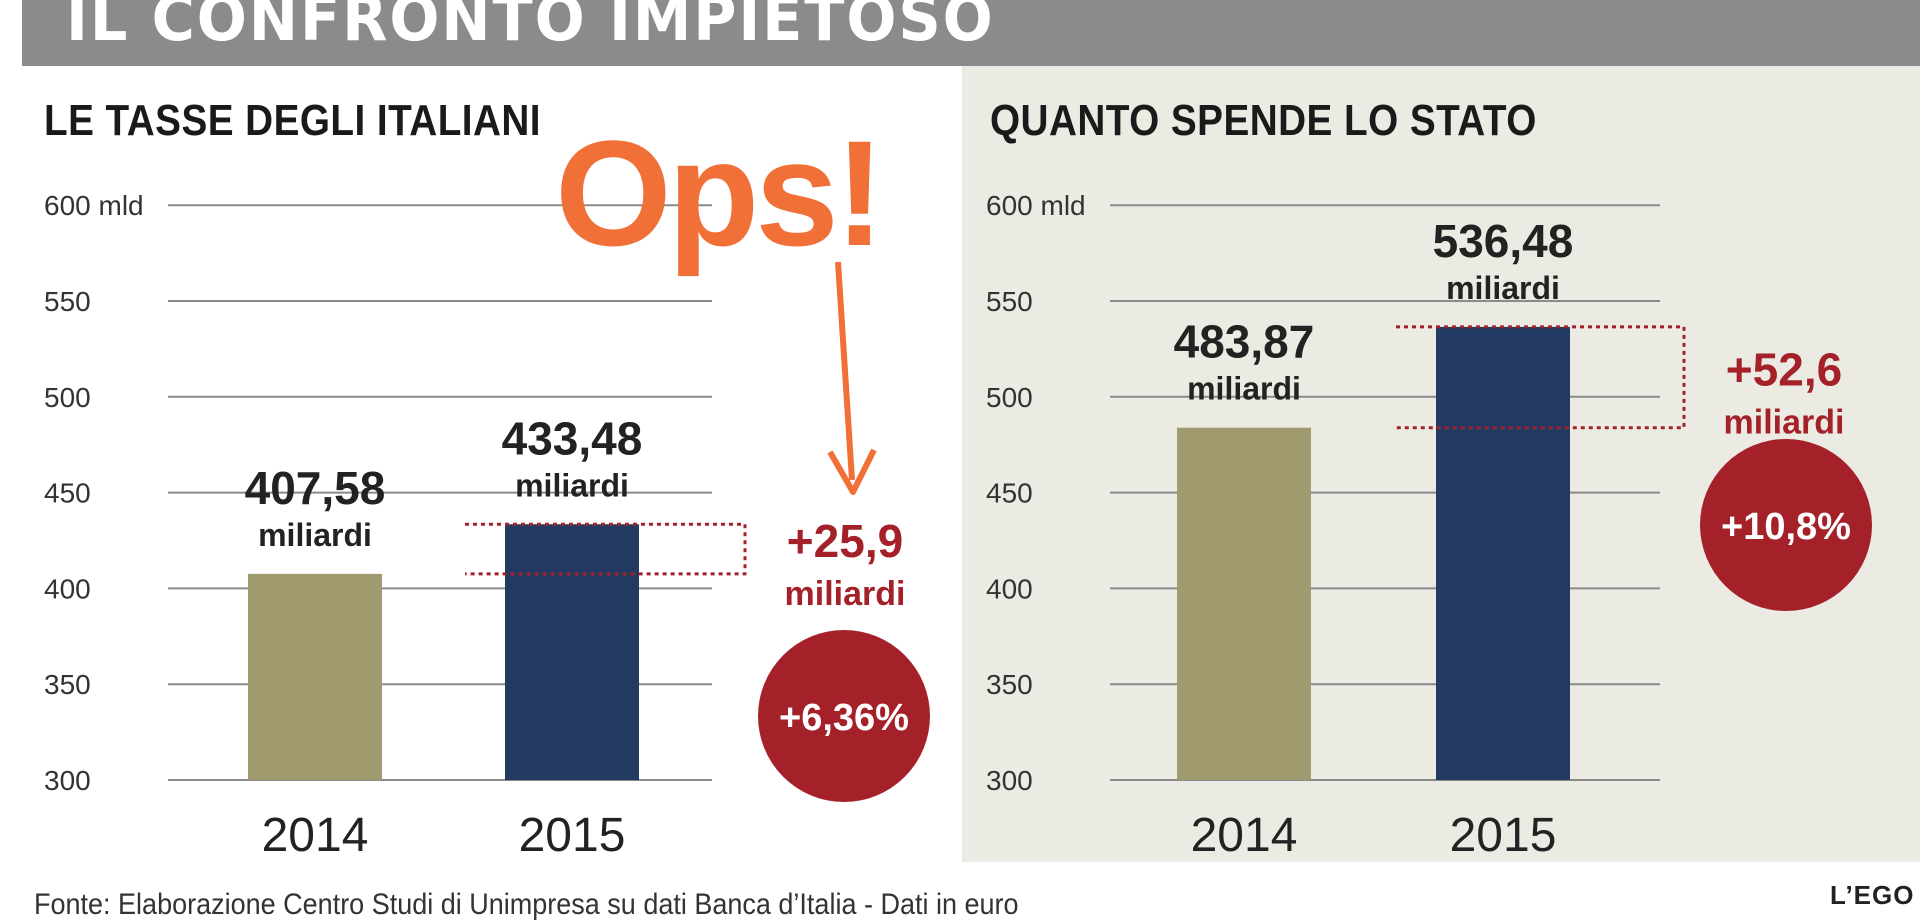  What do you see at coordinates (1784, 369) in the screenshot?
I see `difference-value: +52,6` at bounding box center [1784, 369].